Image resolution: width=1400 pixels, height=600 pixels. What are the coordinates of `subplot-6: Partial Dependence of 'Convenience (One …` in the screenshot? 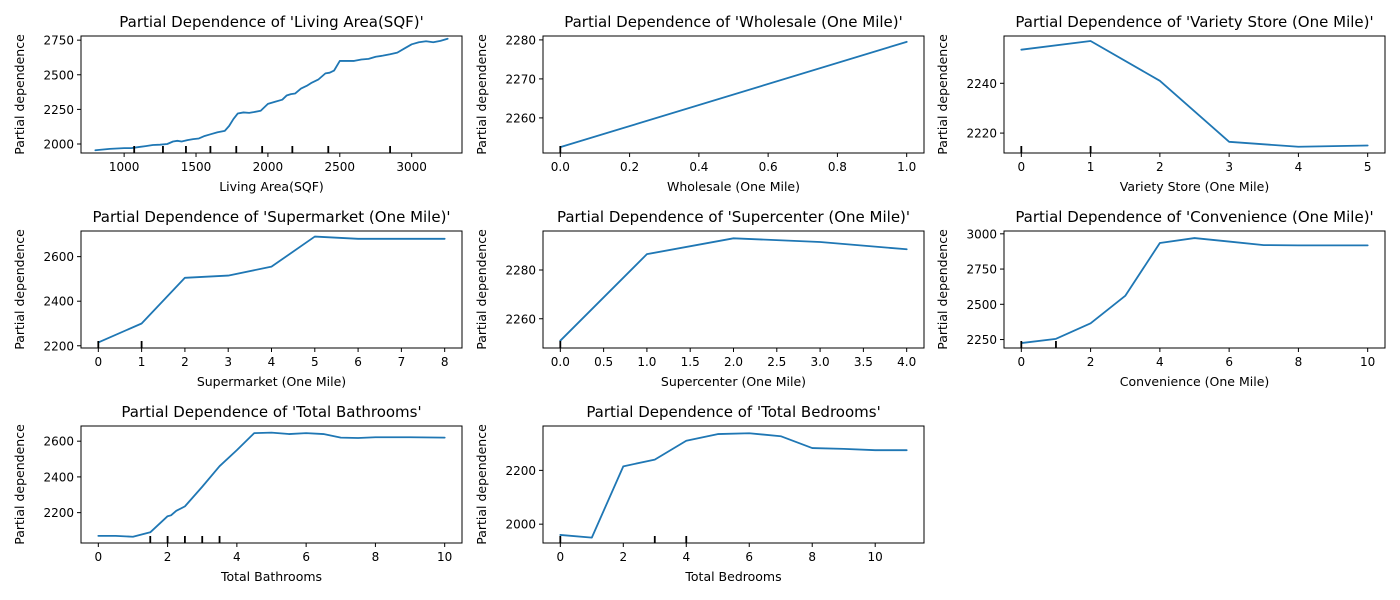 It's located at (1160, 298).